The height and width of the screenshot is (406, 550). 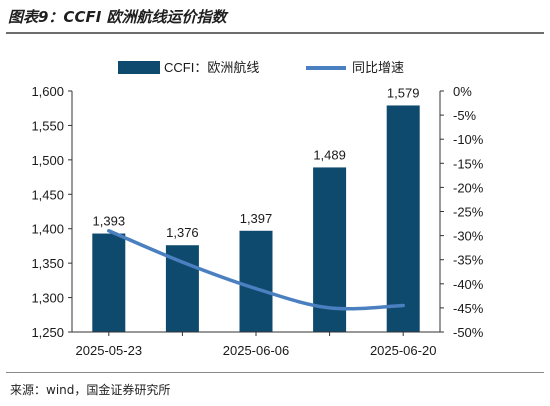 What do you see at coordinates (256, 350) in the screenshot?
I see `x-axis-tick-label: 2025-06-06` at bounding box center [256, 350].